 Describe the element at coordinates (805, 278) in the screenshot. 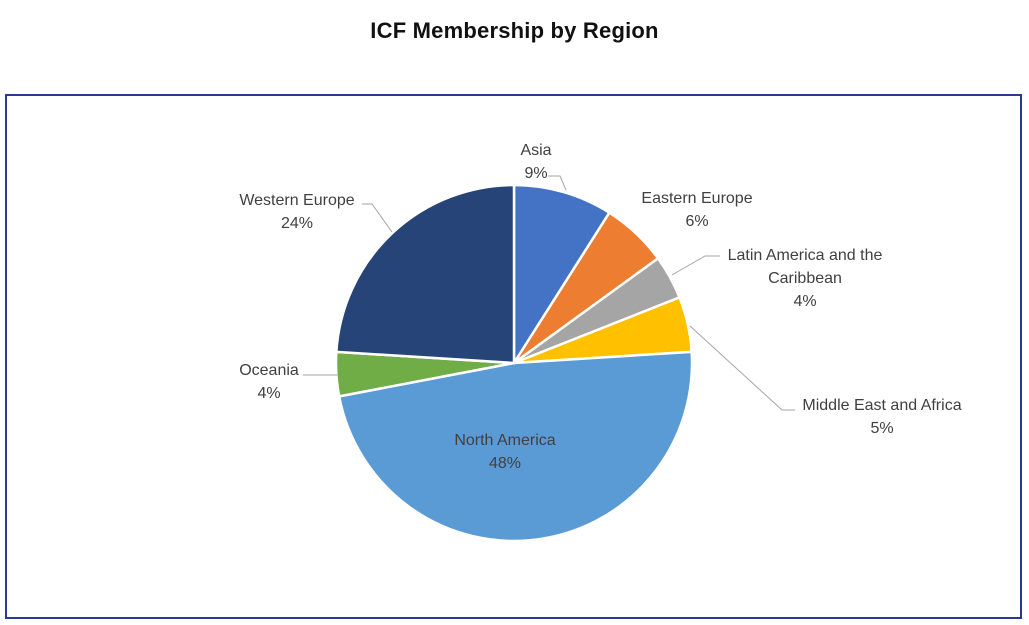

I see `slice-label-latin-america-and-the-caribbean: Latin America and the Caribbean 4%` at that location.